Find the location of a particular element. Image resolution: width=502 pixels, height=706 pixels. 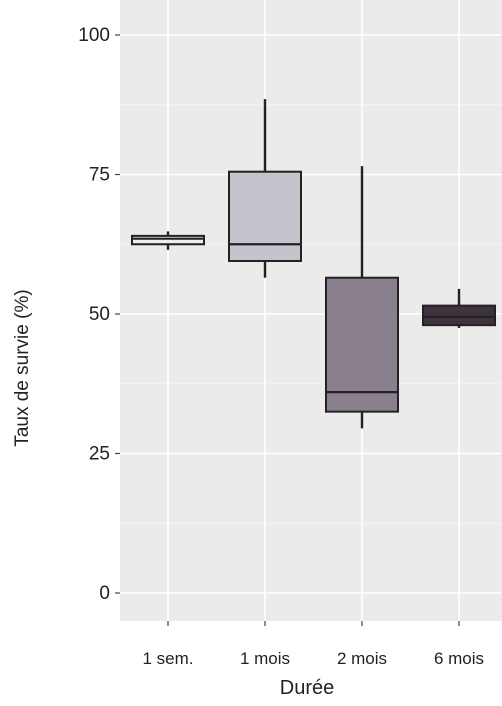

y-tick-label: 100 is located at coordinates (94, 35).